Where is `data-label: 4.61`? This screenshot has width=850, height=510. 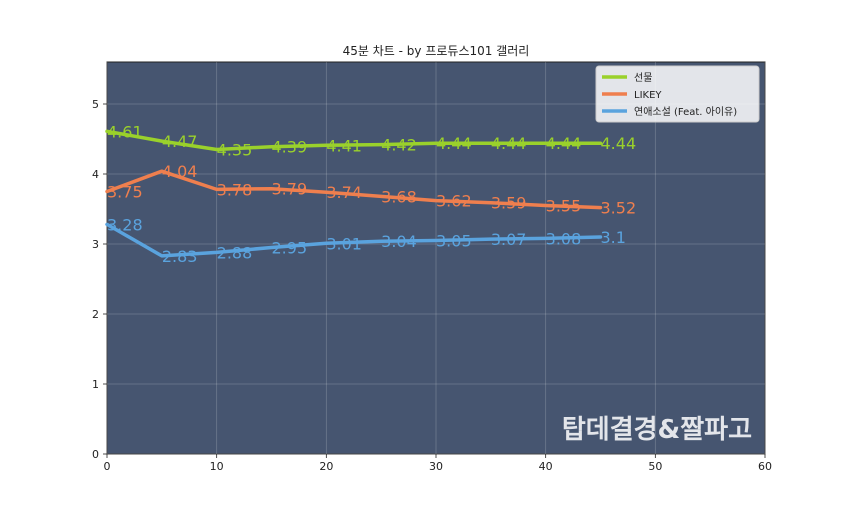
data-label: 4.61 is located at coordinates (125, 131).